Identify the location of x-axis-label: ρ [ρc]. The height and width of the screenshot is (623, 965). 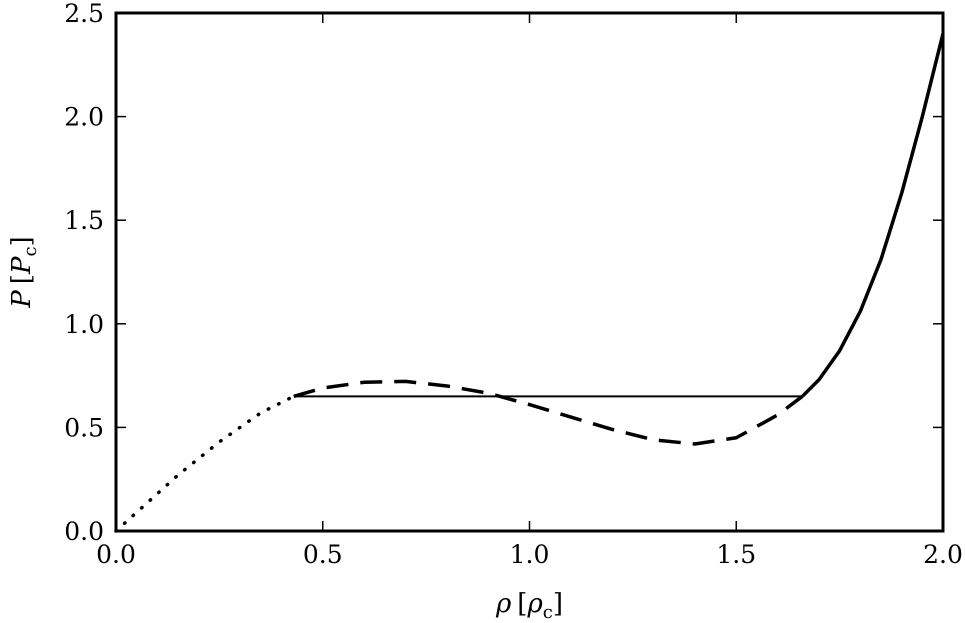
(529, 606).